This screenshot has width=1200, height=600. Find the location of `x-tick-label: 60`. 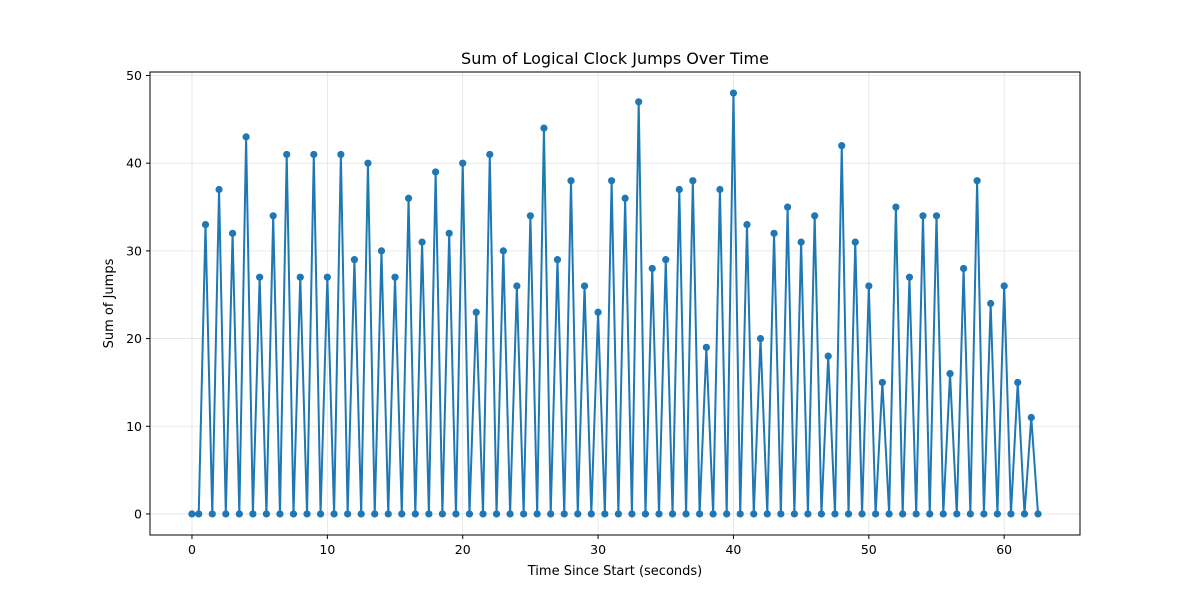

x-tick-label: 60 is located at coordinates (1004, 549).